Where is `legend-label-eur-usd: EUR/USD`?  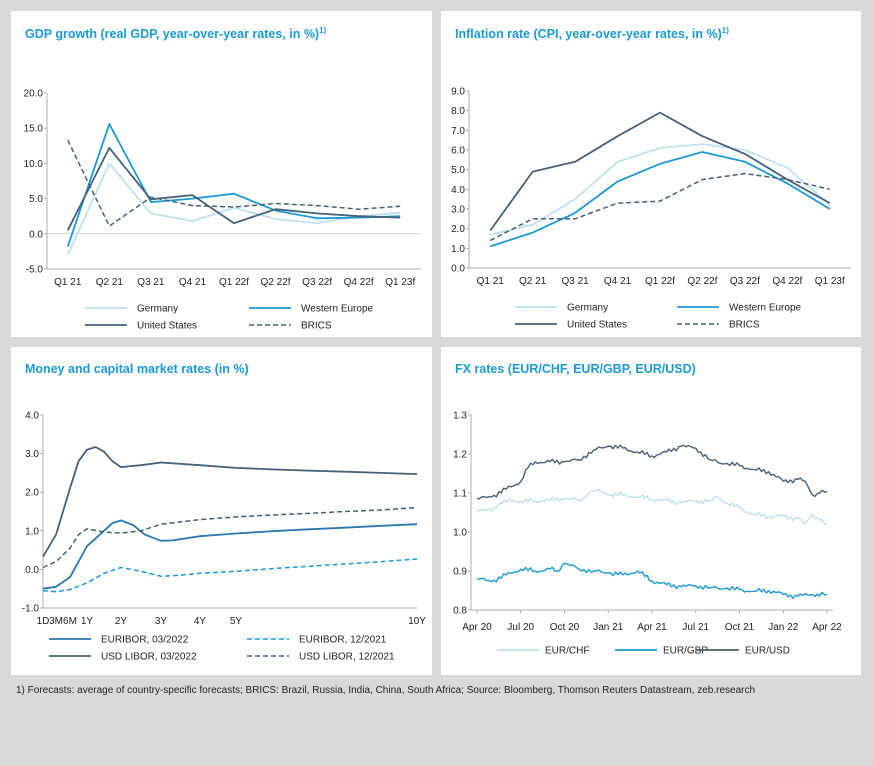 legend-label-eur-usd: EUR/USD is located at coordinates (767, 651).